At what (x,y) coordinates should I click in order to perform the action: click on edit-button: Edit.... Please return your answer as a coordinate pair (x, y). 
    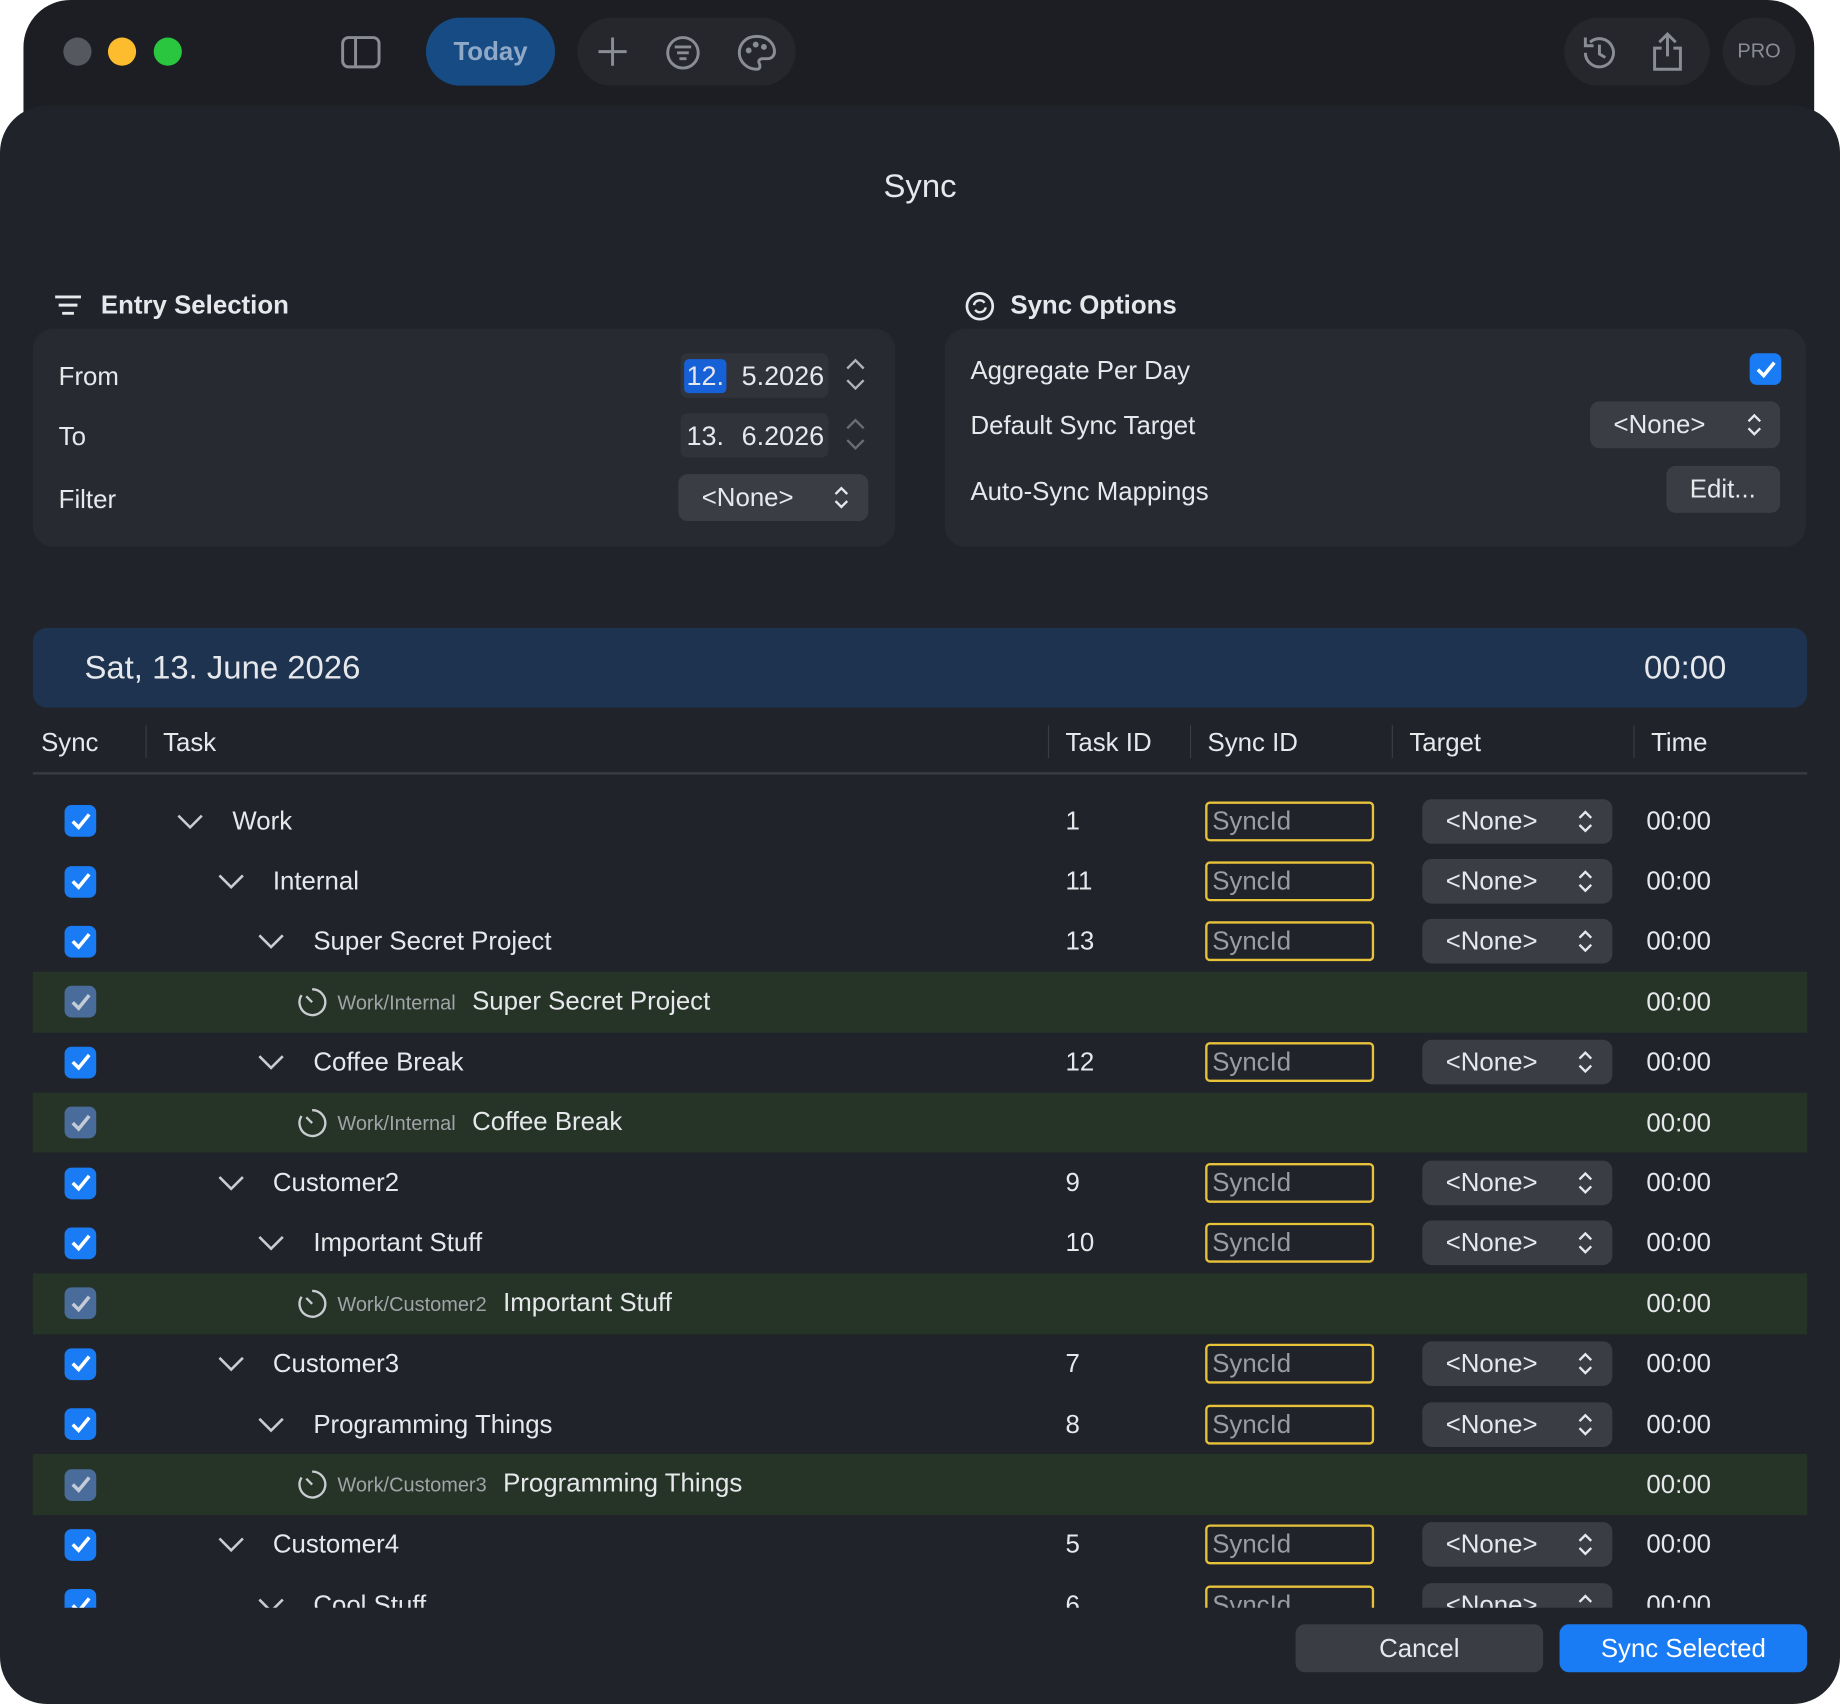
    Looking at the image, I should click on (1723, 489).